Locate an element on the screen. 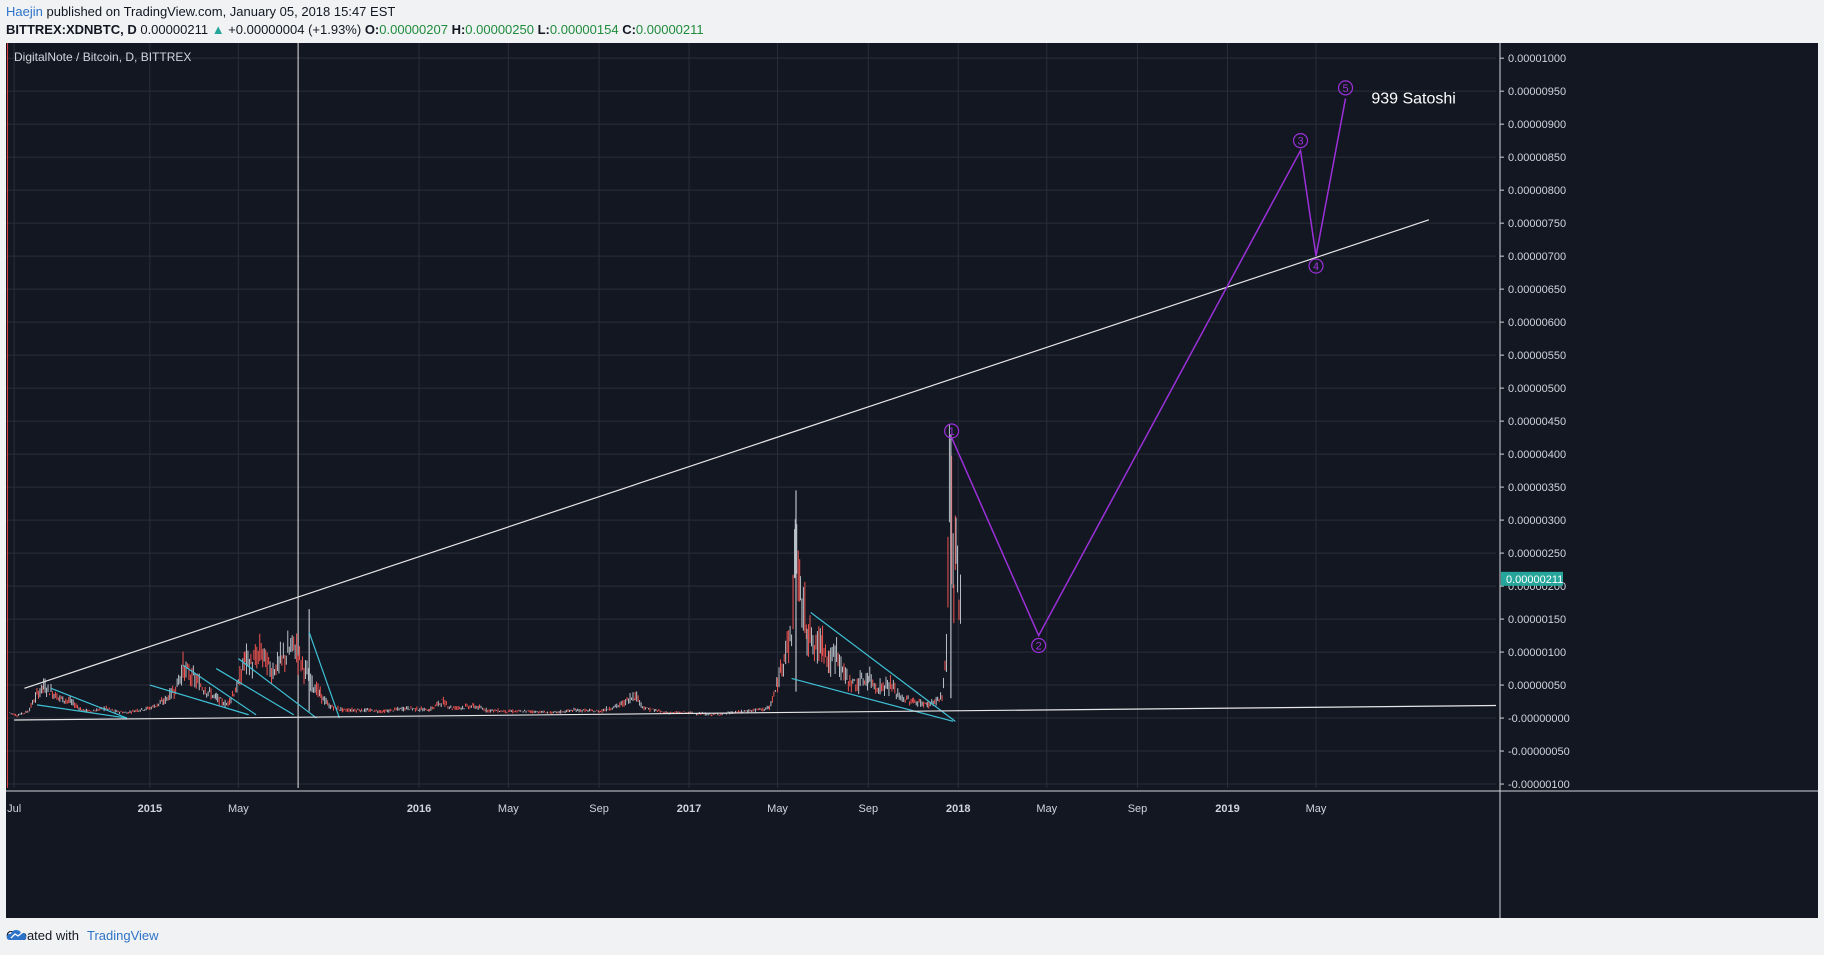  price-change: +0.00000004 (+1.93%) is located at coordinates (295, 29).